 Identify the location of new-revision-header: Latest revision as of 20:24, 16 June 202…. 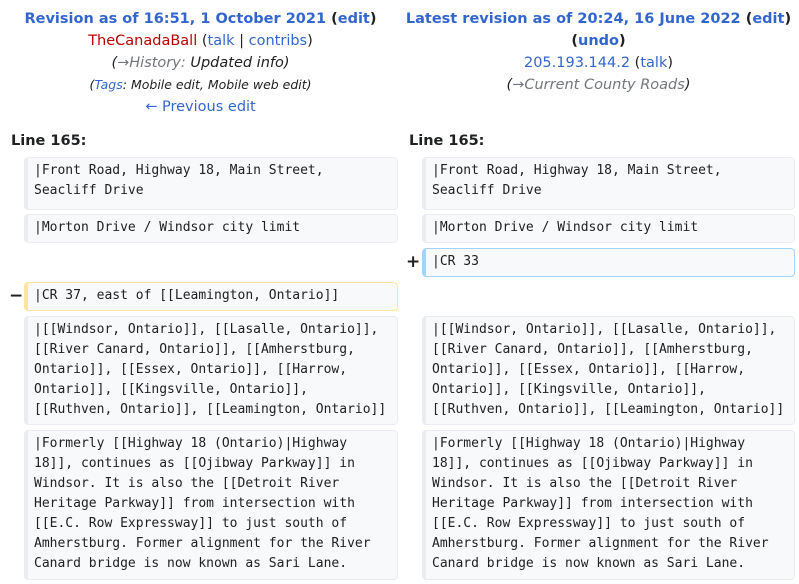
(598, 52).